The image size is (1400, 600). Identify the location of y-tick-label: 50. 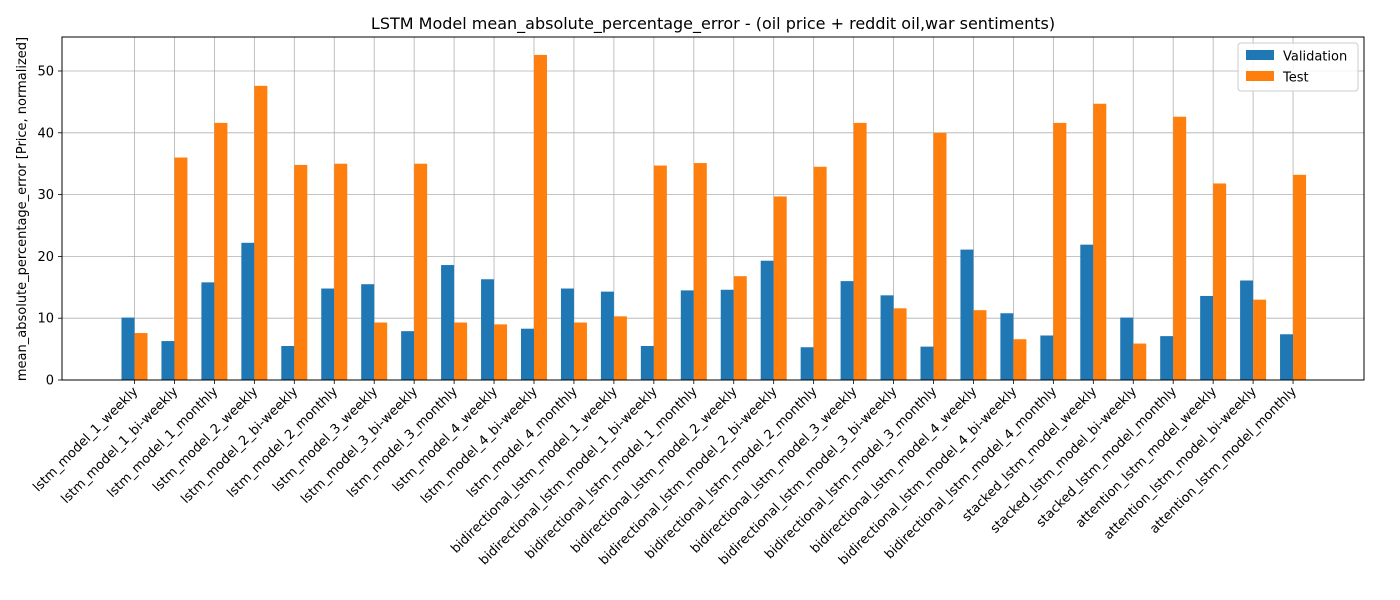
(45, 71).